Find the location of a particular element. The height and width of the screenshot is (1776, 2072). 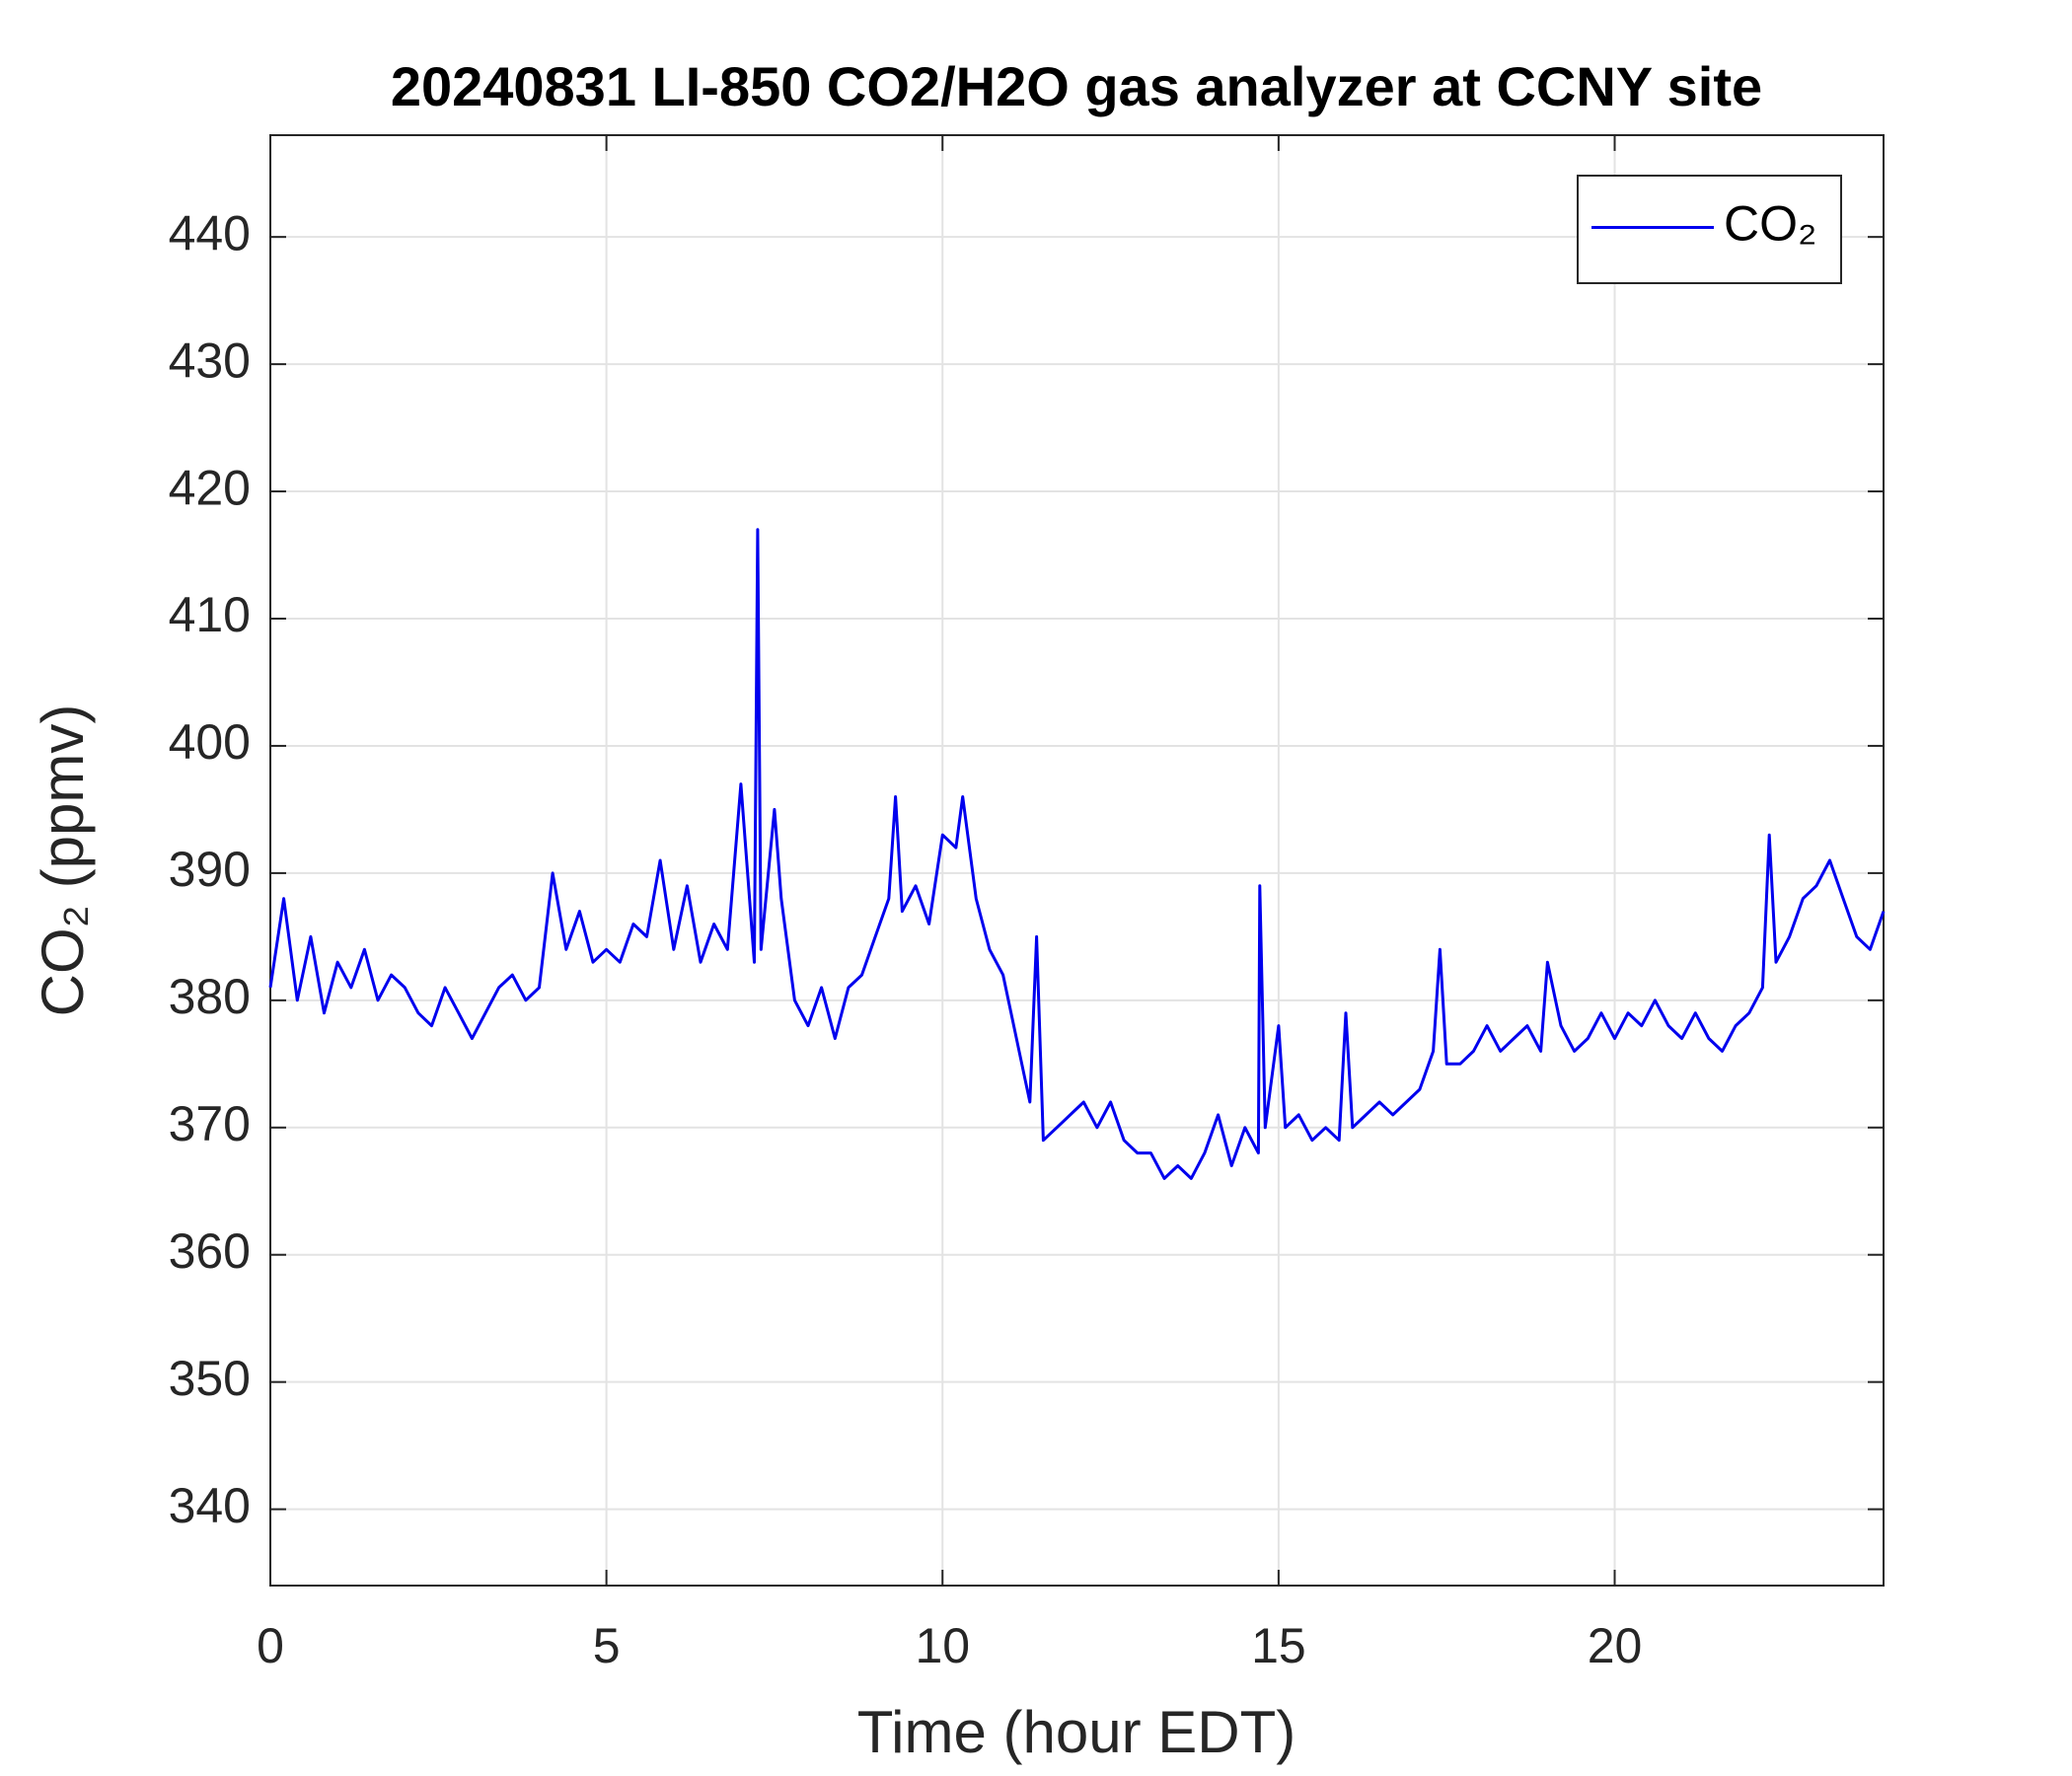

x-tick-label: 0 is located at coordinates (270, 1646).